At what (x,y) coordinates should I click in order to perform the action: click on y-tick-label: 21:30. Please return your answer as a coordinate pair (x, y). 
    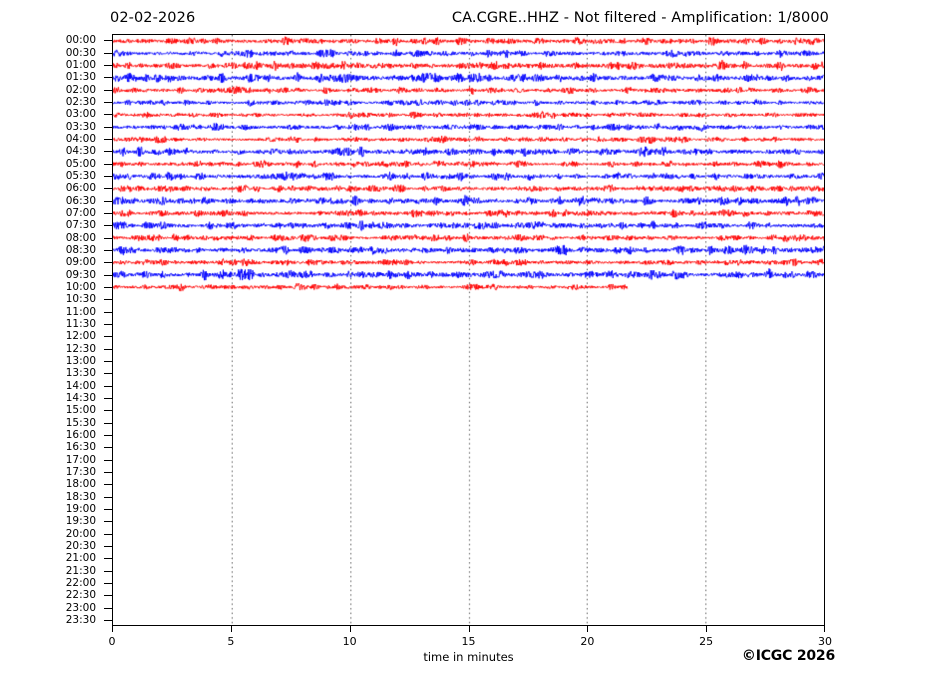
    Looking at the image, I should click on (80, 570).